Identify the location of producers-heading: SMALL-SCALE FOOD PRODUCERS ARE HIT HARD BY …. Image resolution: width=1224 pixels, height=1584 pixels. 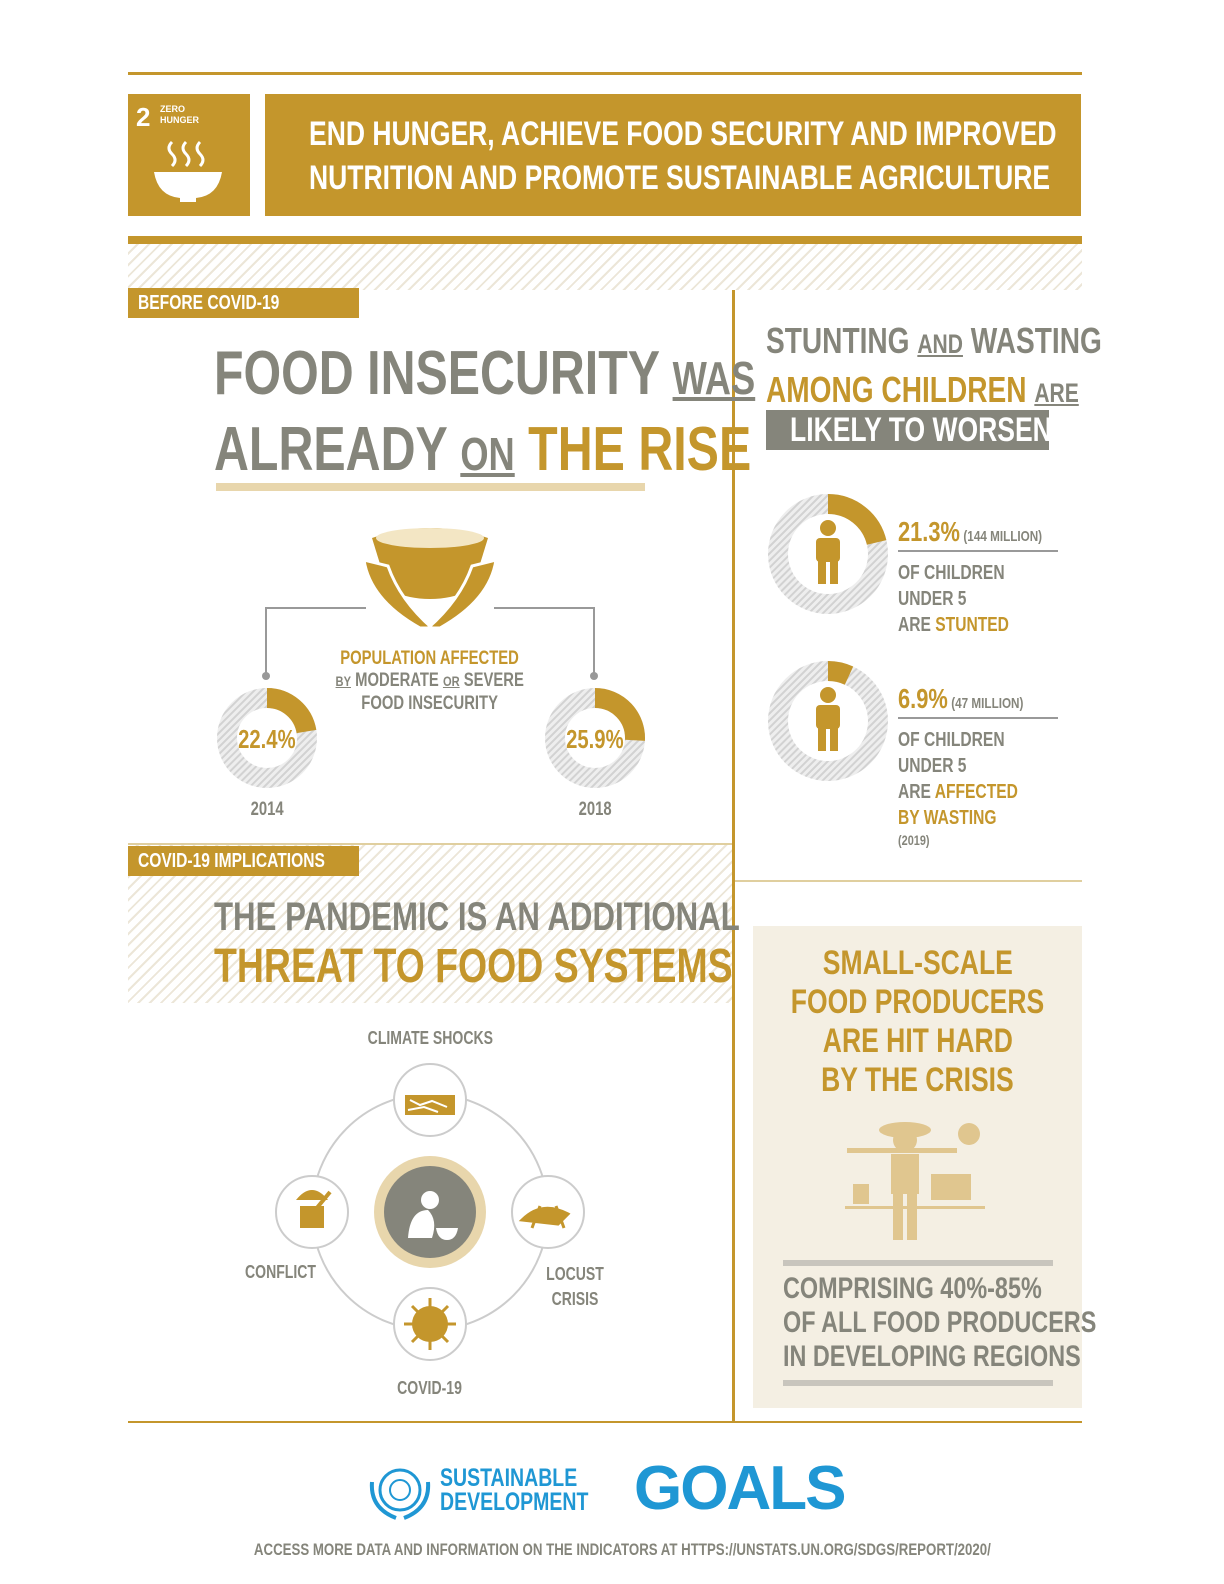
(917, 1021).